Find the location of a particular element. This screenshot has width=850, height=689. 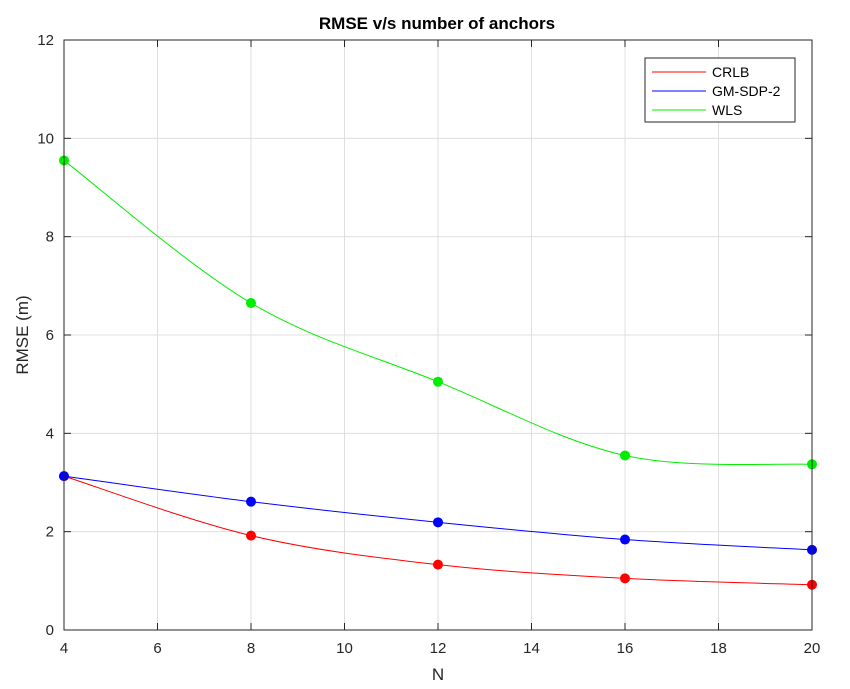

x-tick-label: 18 is located at coordinates (718, 648).